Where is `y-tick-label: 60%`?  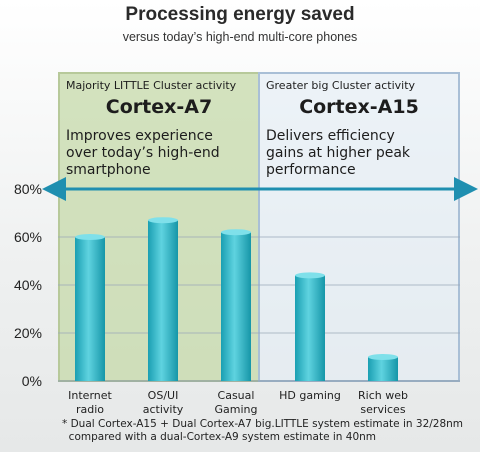 y-tick-label: 60% is located at coordinates (28, 237).